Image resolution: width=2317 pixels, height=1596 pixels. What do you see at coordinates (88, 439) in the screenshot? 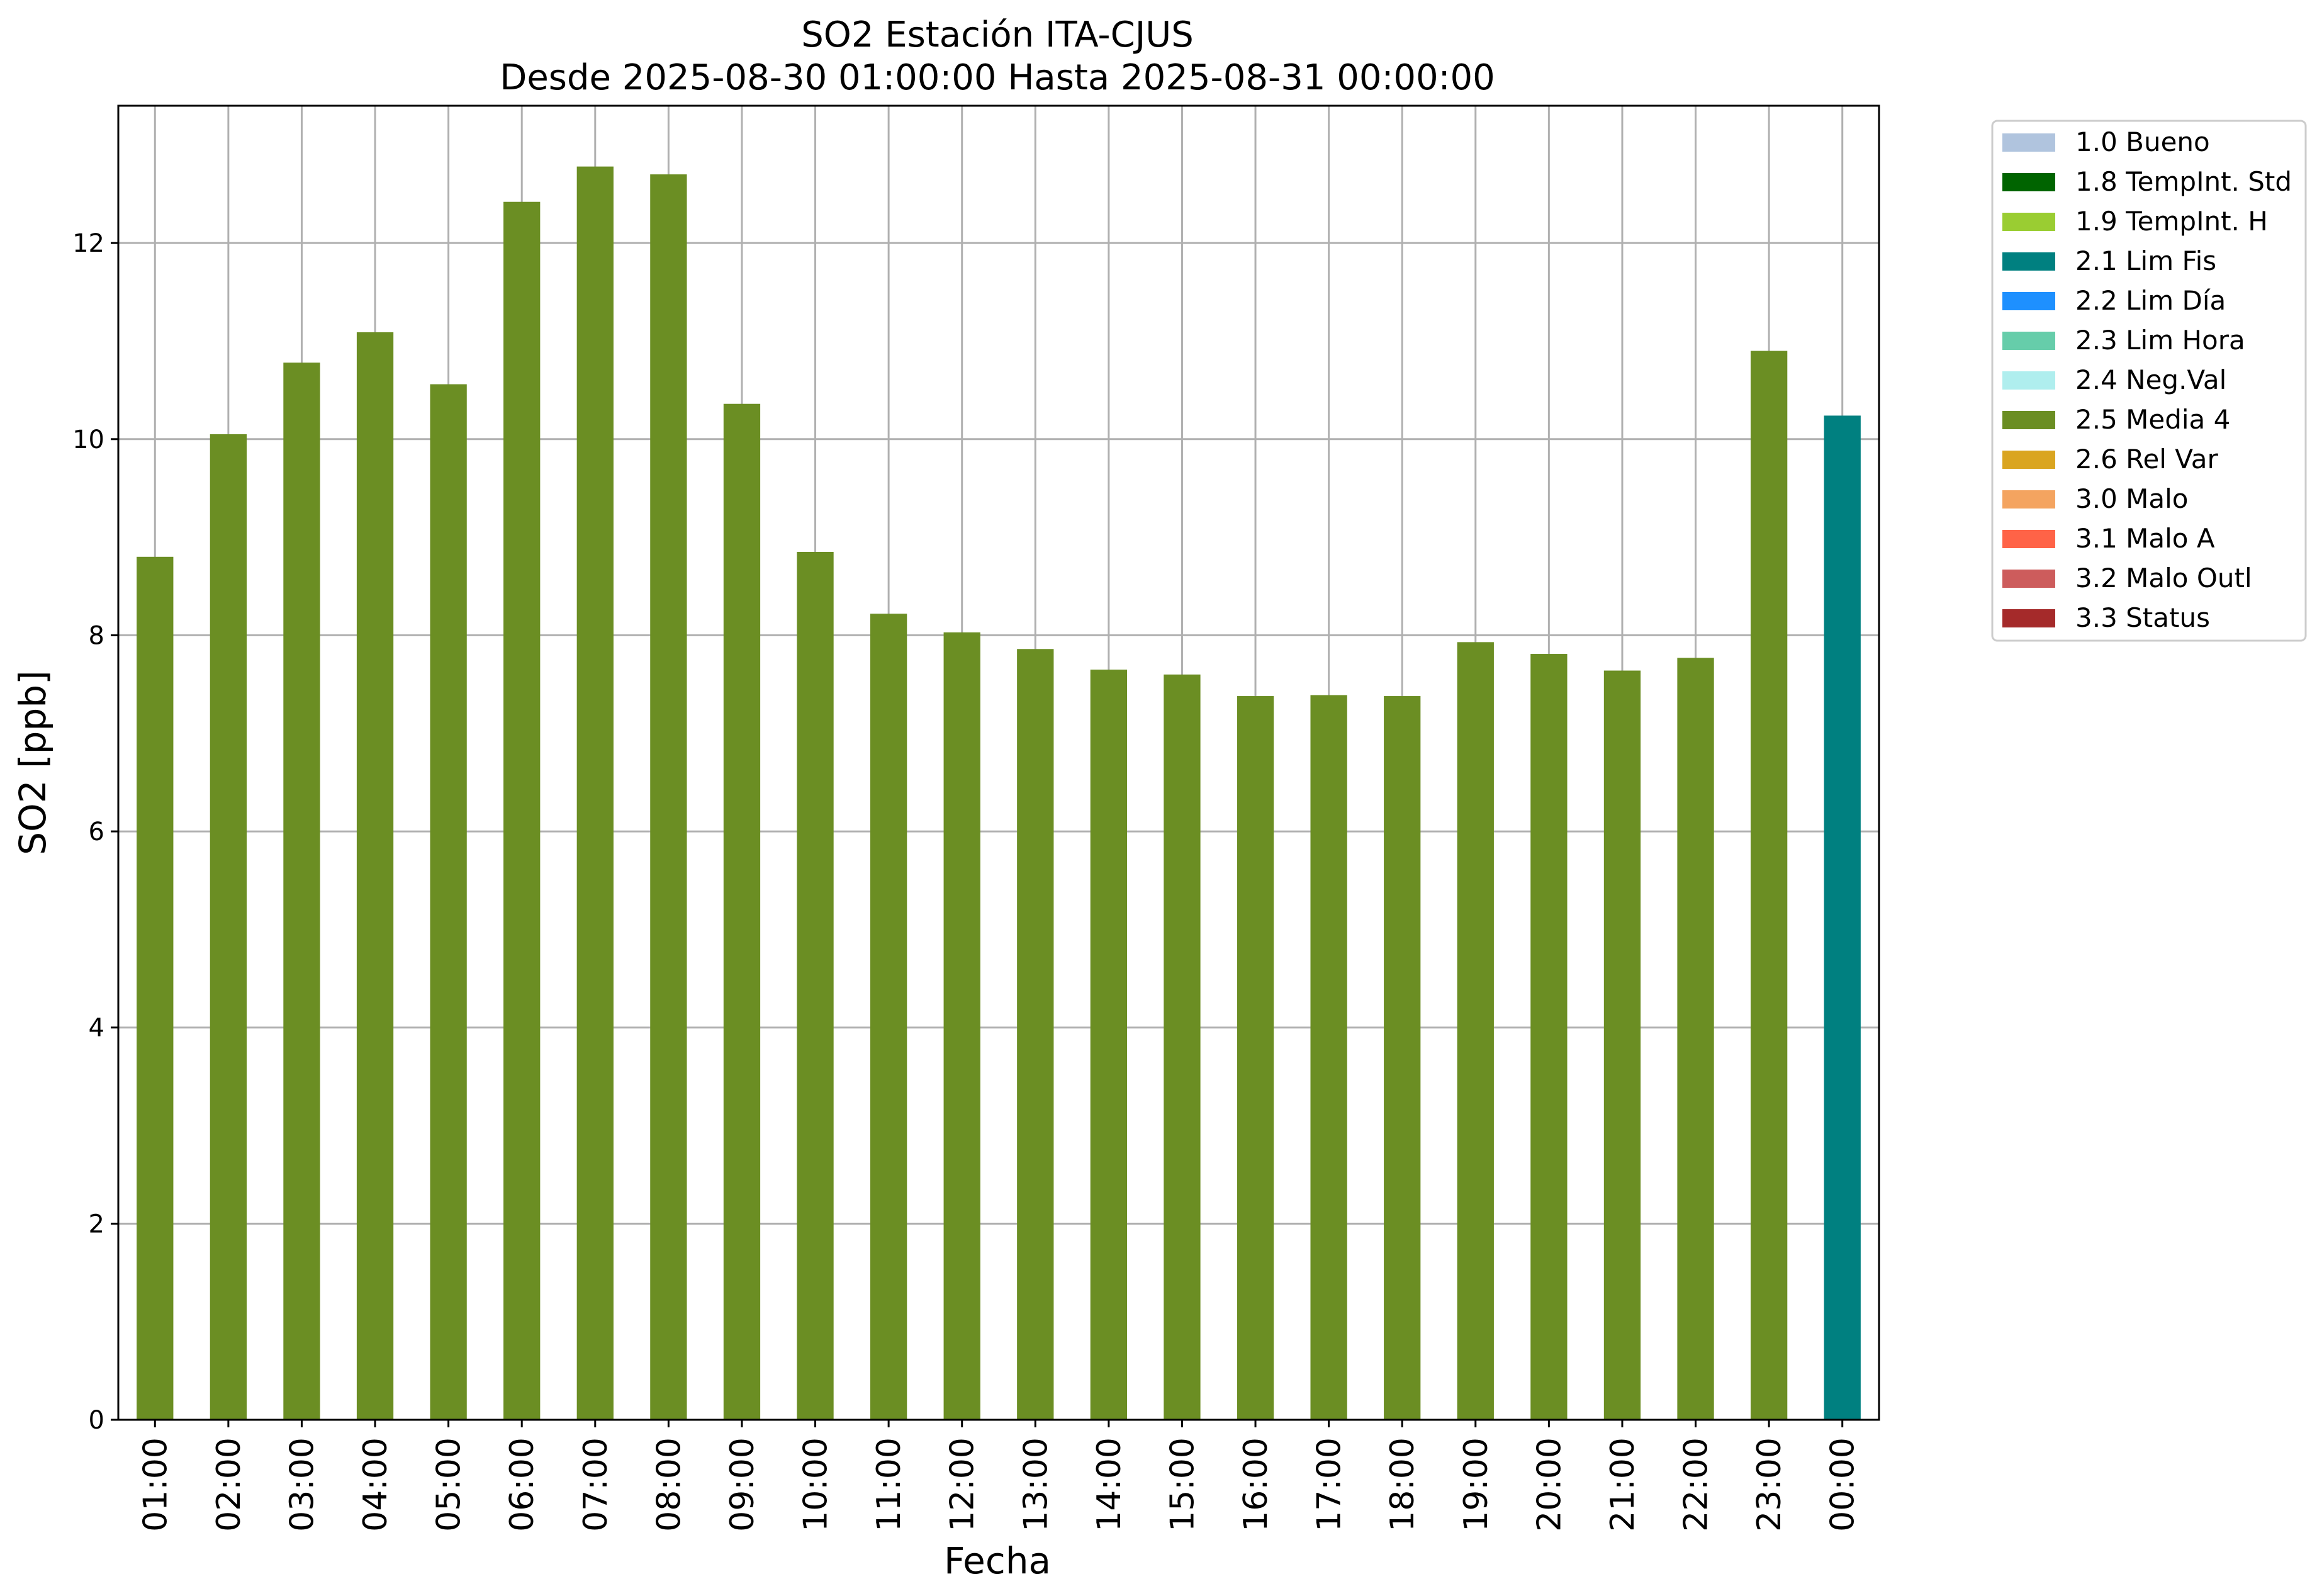
I see `y-tick-label: 10` at bounding box center [88, 439].